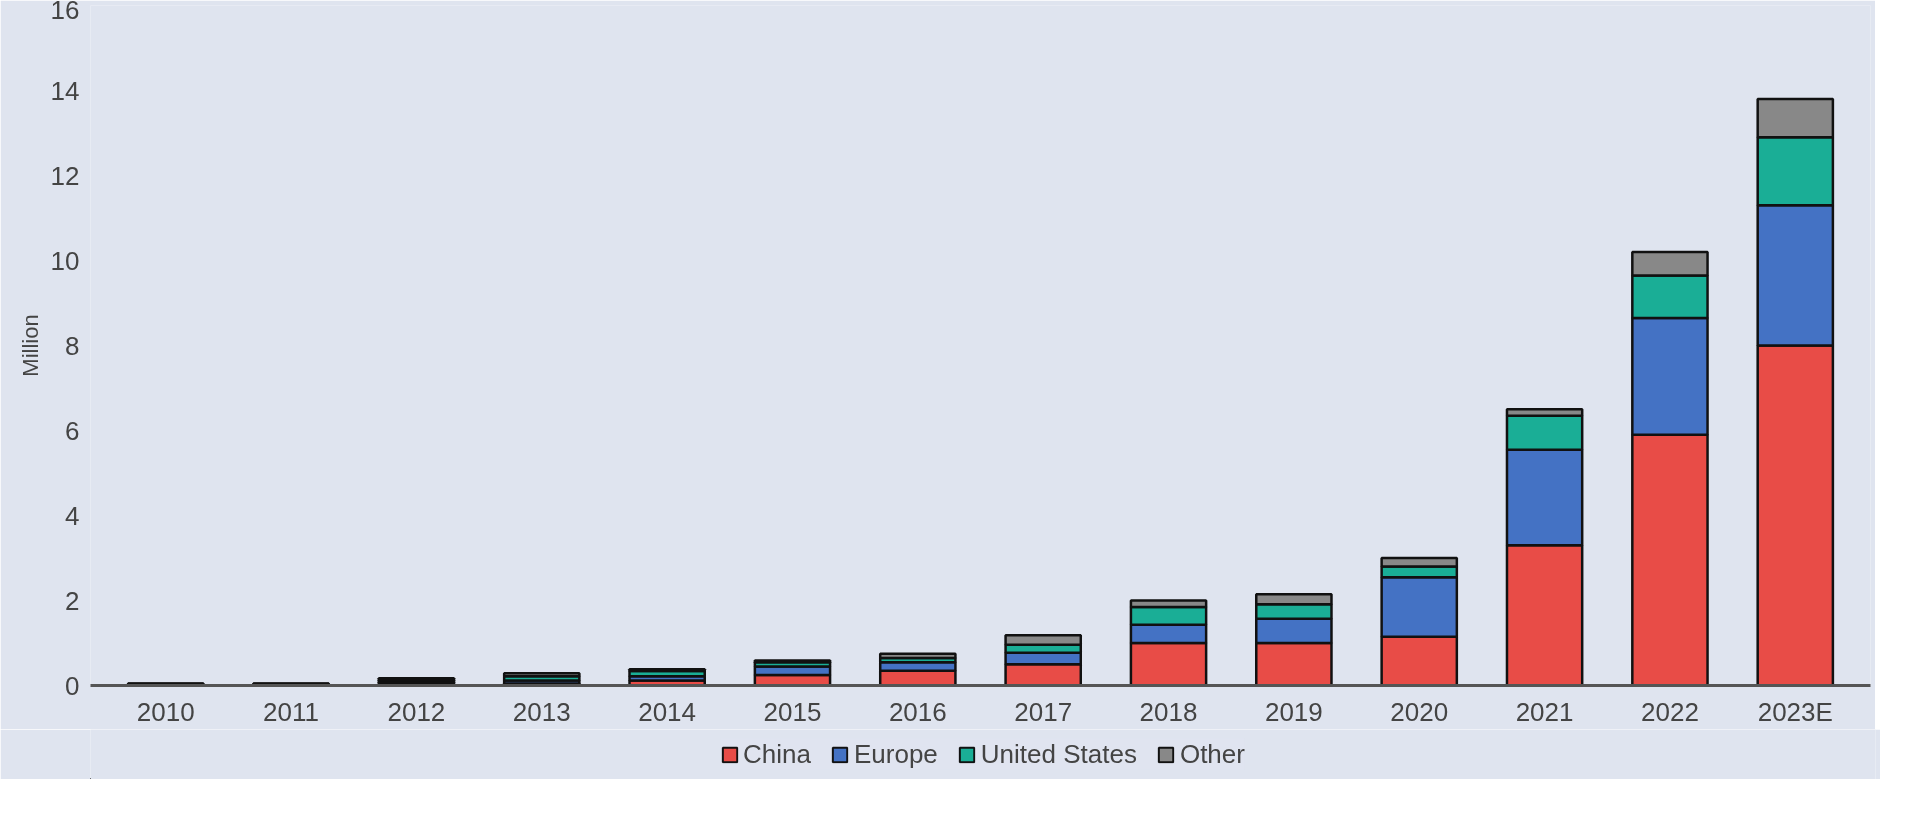 The image size is (1921, 826). I want to click on x-tick-label: 2012, so click(416, 711).